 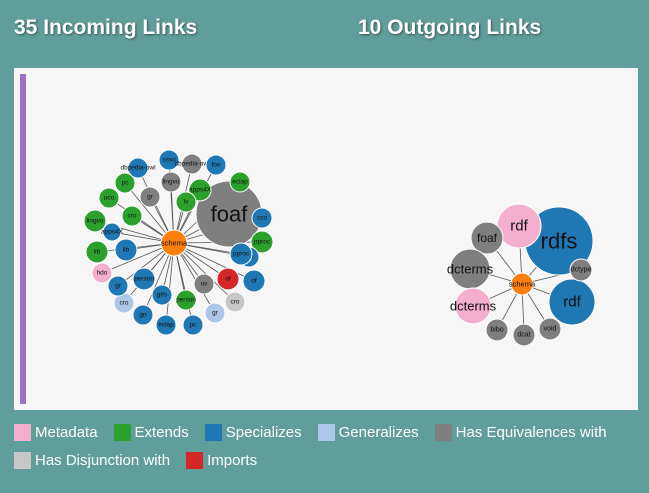 I want to click on legend-item: Specializes, so click(x=253, y=432).